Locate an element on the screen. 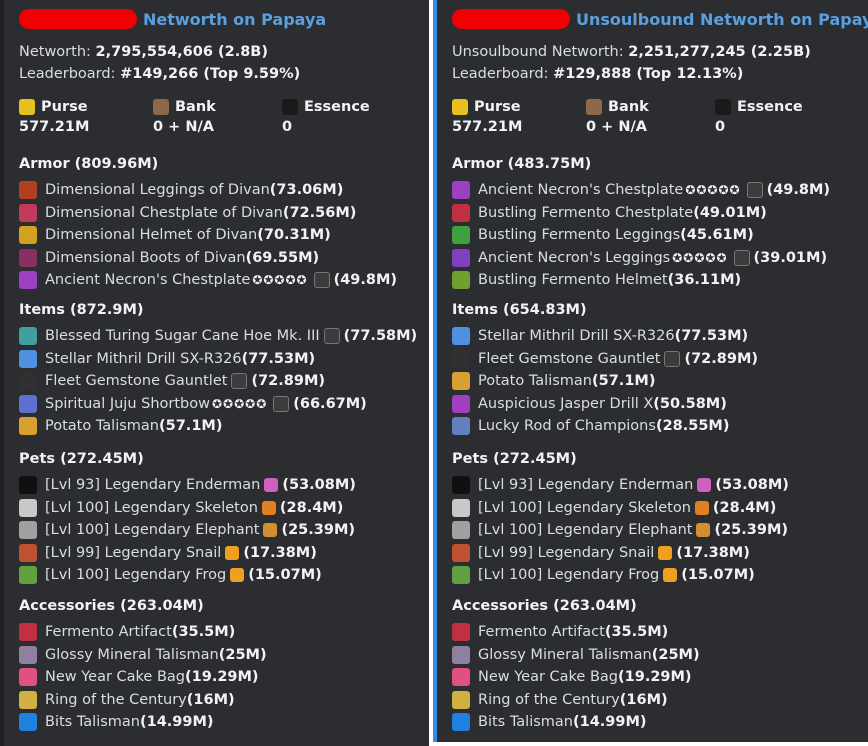 This screenshot has height=746, width=868. pets-section-title: Pets (272.45M) is located at coordinates (514, 459).